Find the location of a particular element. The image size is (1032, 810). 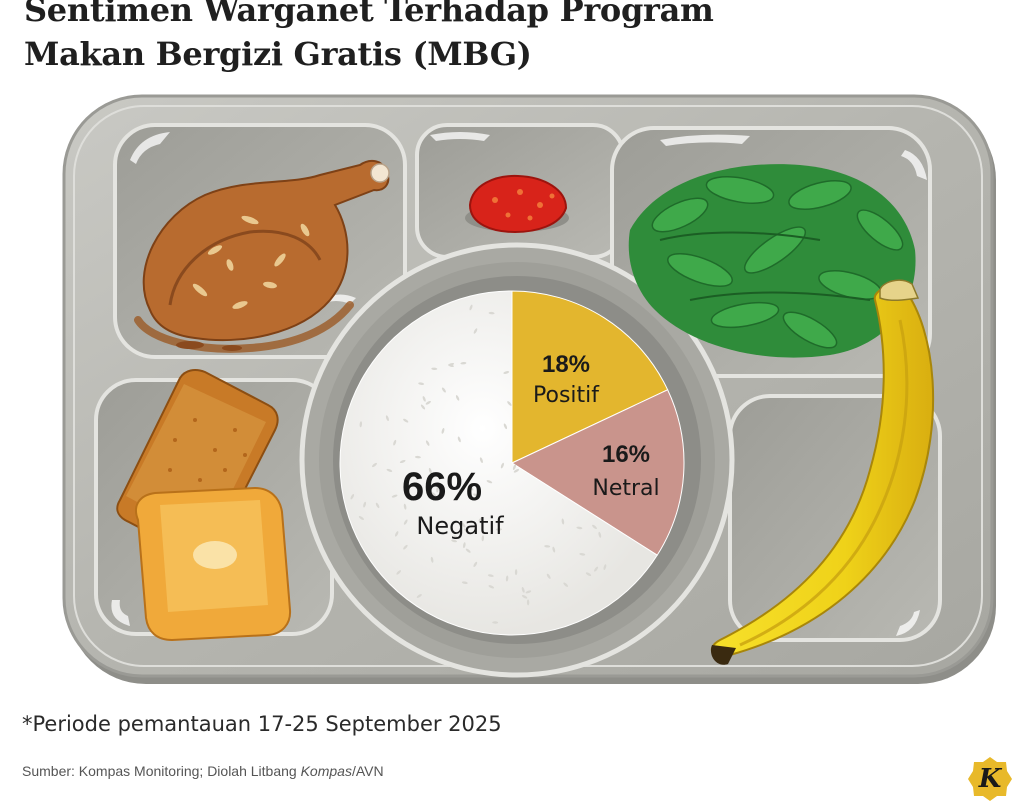

pie-slice-negatif is located at coordinates (498, 463).